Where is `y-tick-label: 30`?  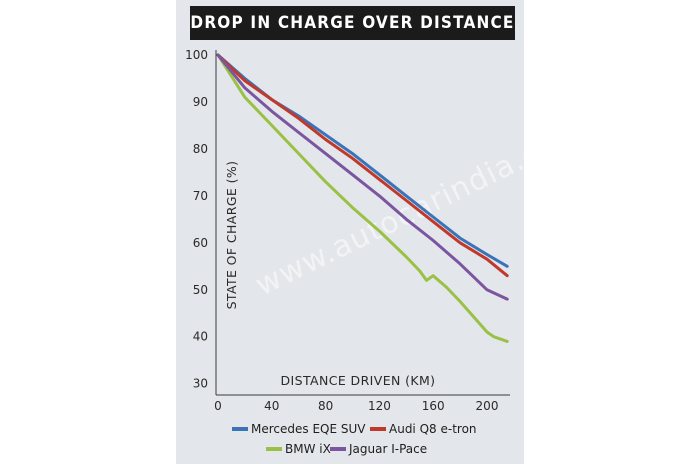
y-tick-label: 30 is located at coordinates (200, 384).